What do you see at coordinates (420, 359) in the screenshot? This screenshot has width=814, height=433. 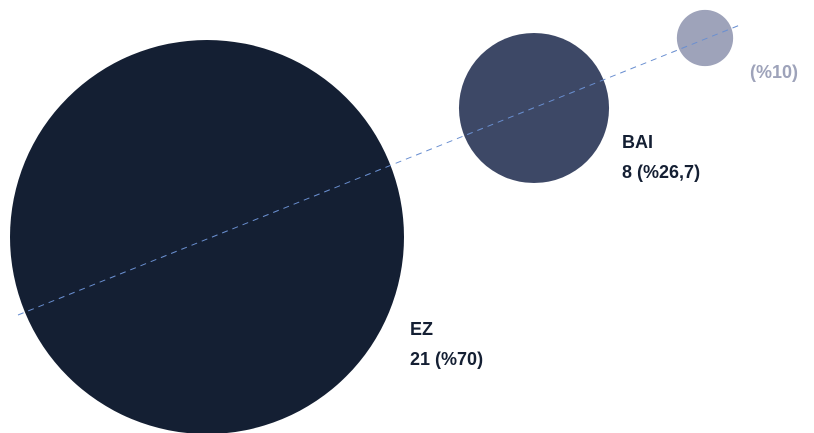 I see `value-label: 21` at bounding box center [420, 359].